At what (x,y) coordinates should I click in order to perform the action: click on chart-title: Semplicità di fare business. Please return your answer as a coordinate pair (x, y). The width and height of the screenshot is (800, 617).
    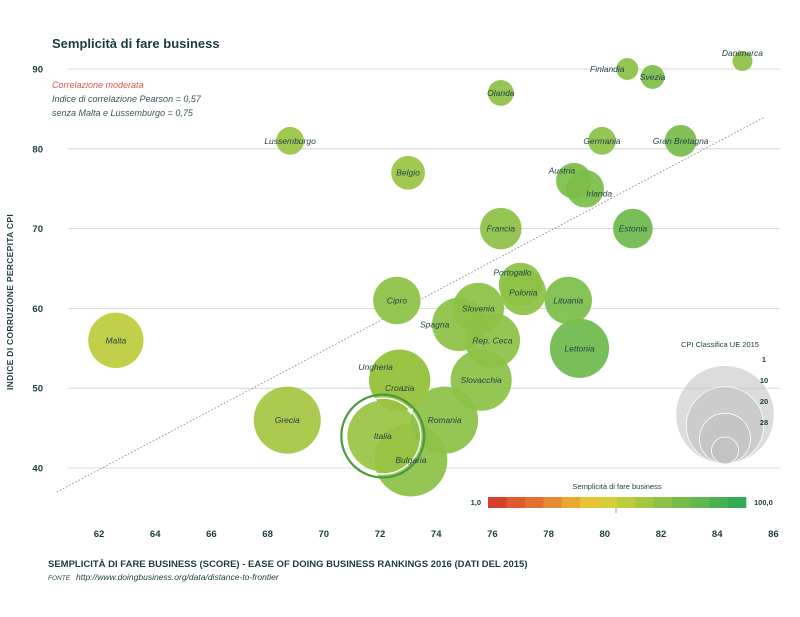
    Looking at the image, I should click on (136, 43).